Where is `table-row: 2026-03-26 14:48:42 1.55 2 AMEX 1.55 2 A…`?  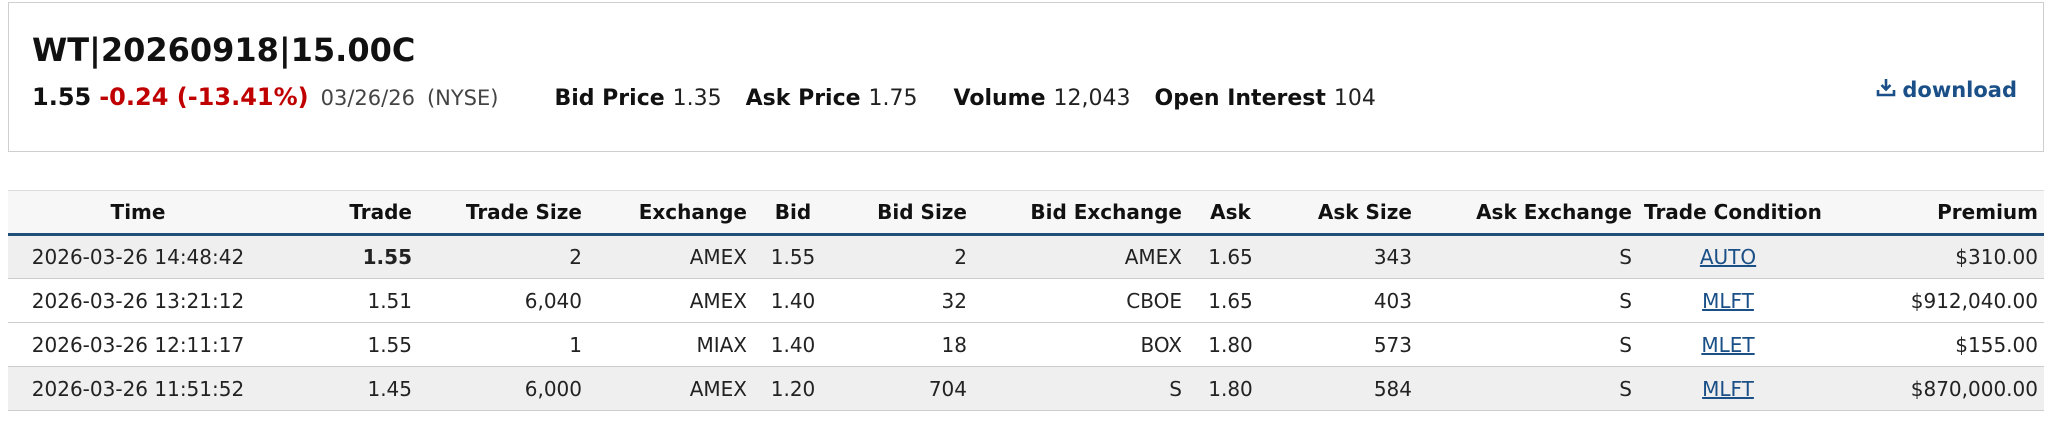 table-row: 2026-03-26 14:48:42 1.55 2 AMEX 1.55 2 A… is located at coordinates (1026, 256).